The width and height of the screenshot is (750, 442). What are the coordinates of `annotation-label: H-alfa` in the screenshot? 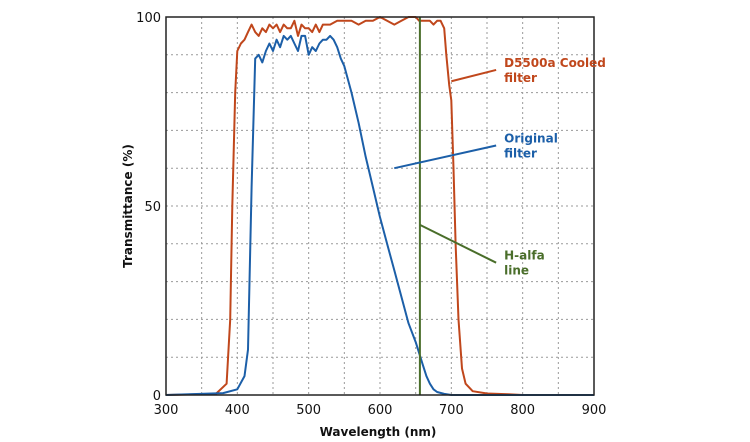 It's located at (524, 256).